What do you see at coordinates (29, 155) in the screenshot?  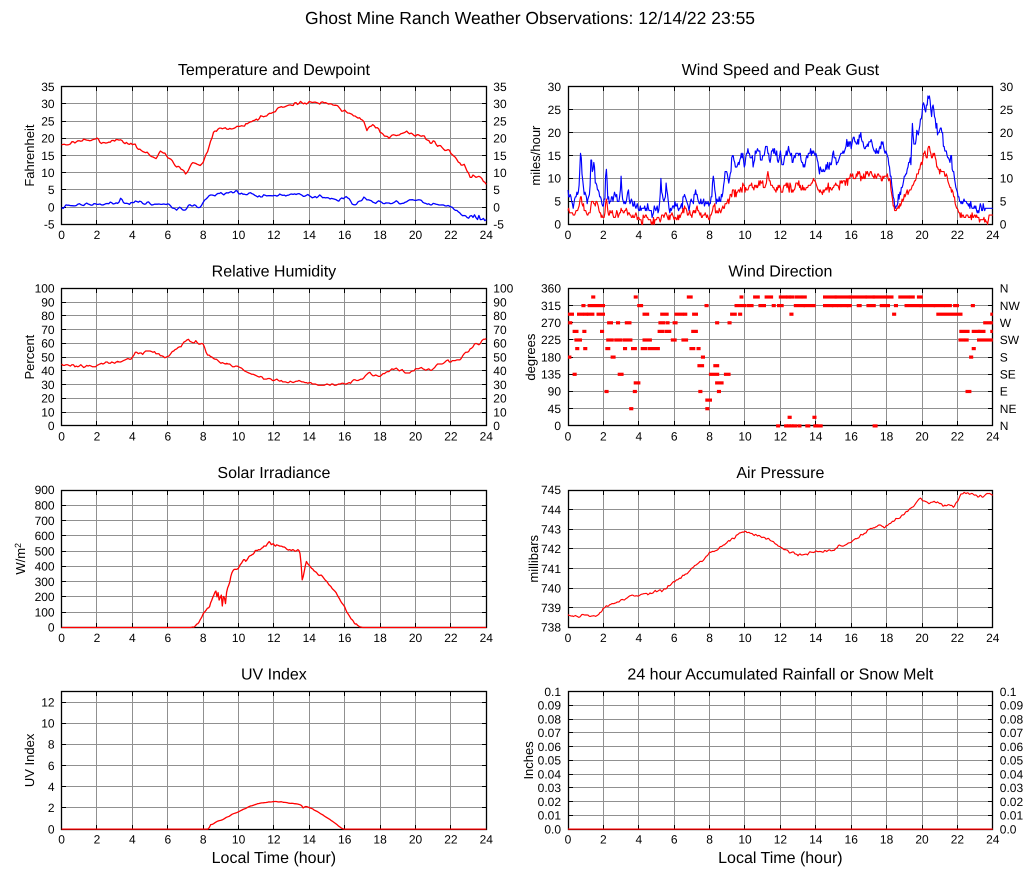 I see `svg-text: Fahrenheit` at bounding box center [29, 155].